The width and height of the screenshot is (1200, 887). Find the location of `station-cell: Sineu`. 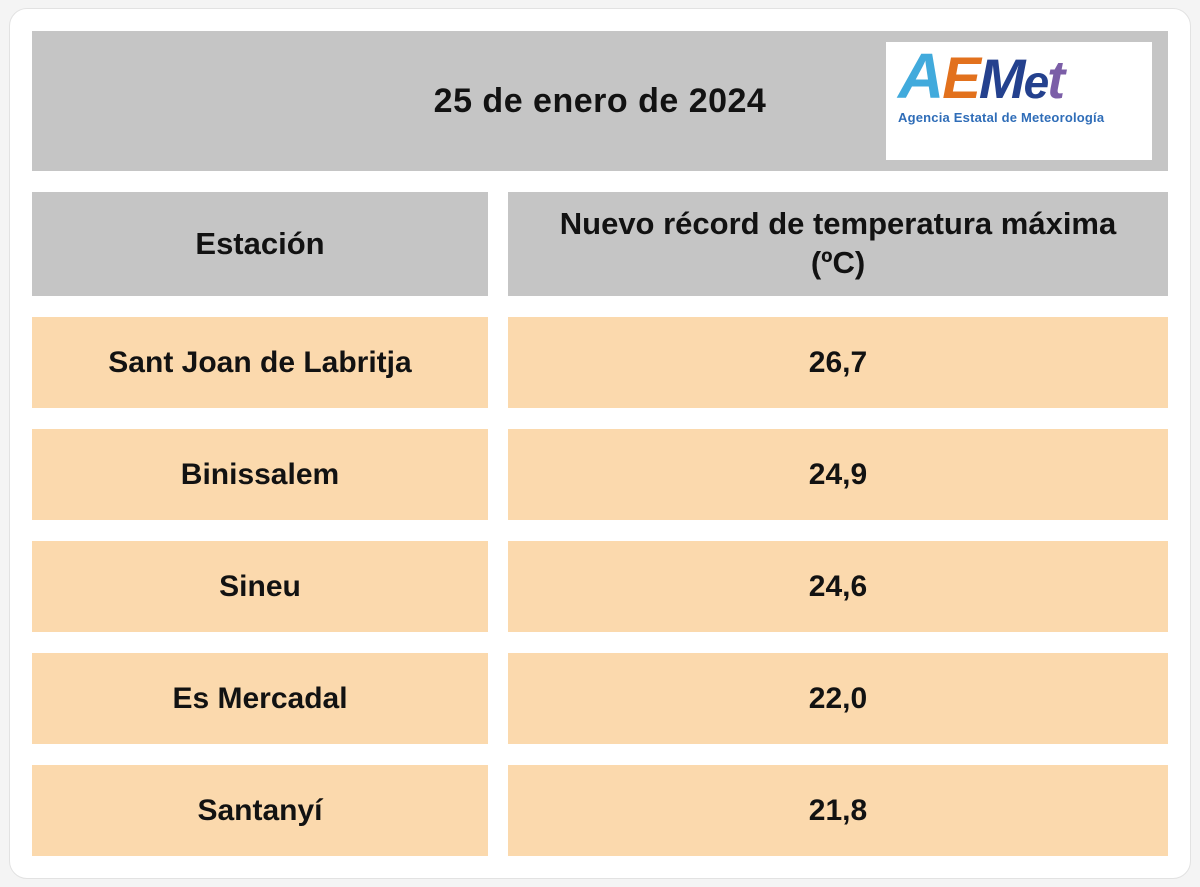

station-cell: Sineu is located at coordinates (260, 586).